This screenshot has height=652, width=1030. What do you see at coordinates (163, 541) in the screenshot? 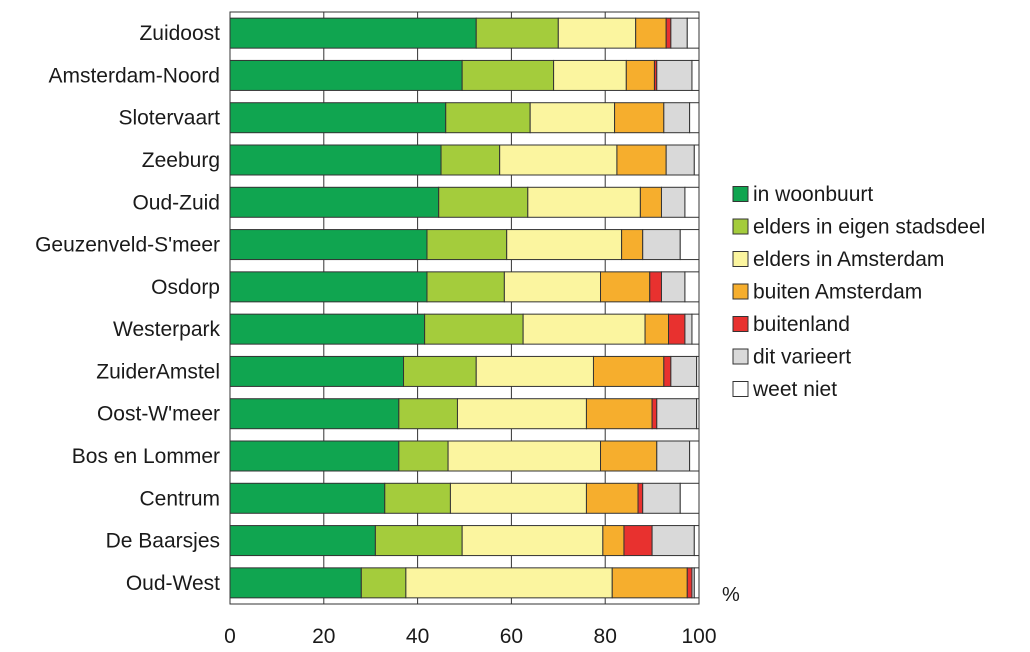
I see `category-label-12: De Baarsjes` at bounding box center [163, 541].